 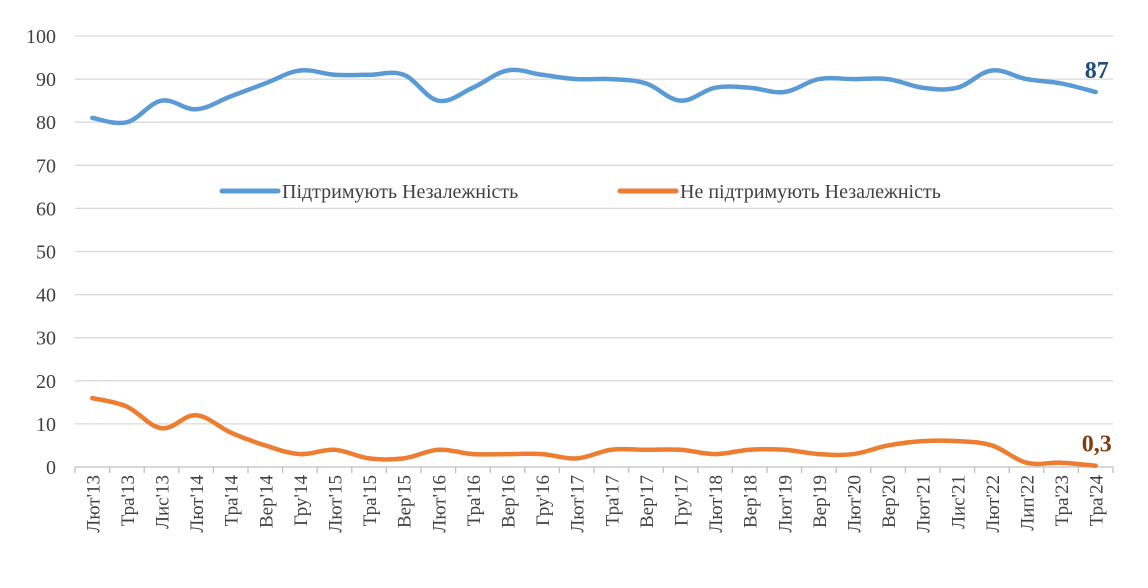 What do you see at coordinates (128, 500) in the screenshot?
I see `x-tick-label: Тра'13` at bounding box center [128, 500].